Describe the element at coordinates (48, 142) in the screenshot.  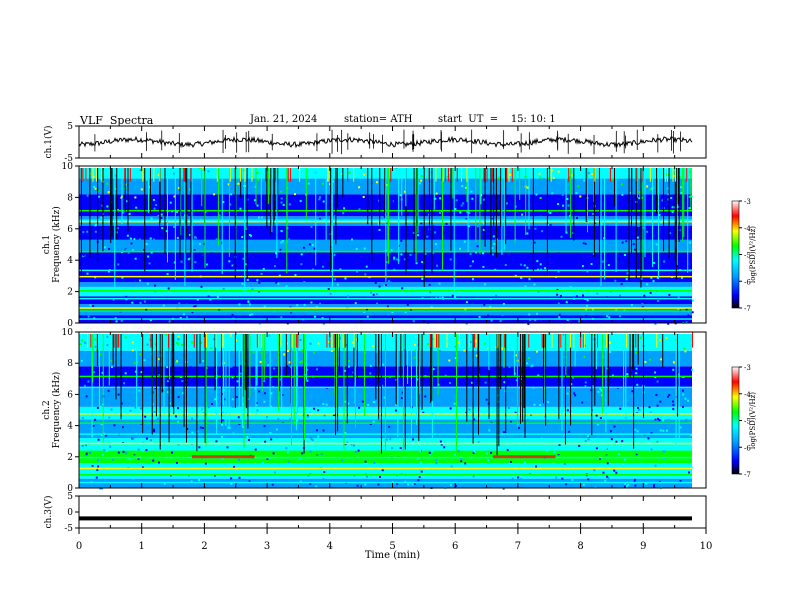
I see `y-axis-label: ch.1(V)` at that location.